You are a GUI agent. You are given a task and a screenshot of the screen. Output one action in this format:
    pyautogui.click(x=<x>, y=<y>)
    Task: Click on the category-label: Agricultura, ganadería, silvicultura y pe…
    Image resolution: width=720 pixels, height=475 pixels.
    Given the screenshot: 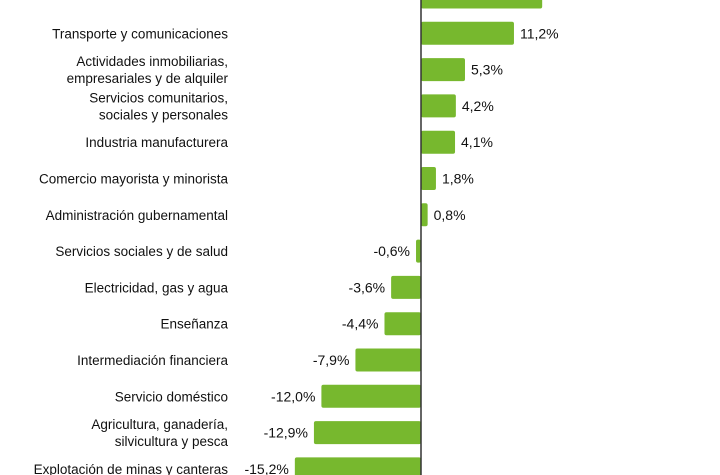 What is the action you would take?
    pyautogui.click(x=159, y=433)
    